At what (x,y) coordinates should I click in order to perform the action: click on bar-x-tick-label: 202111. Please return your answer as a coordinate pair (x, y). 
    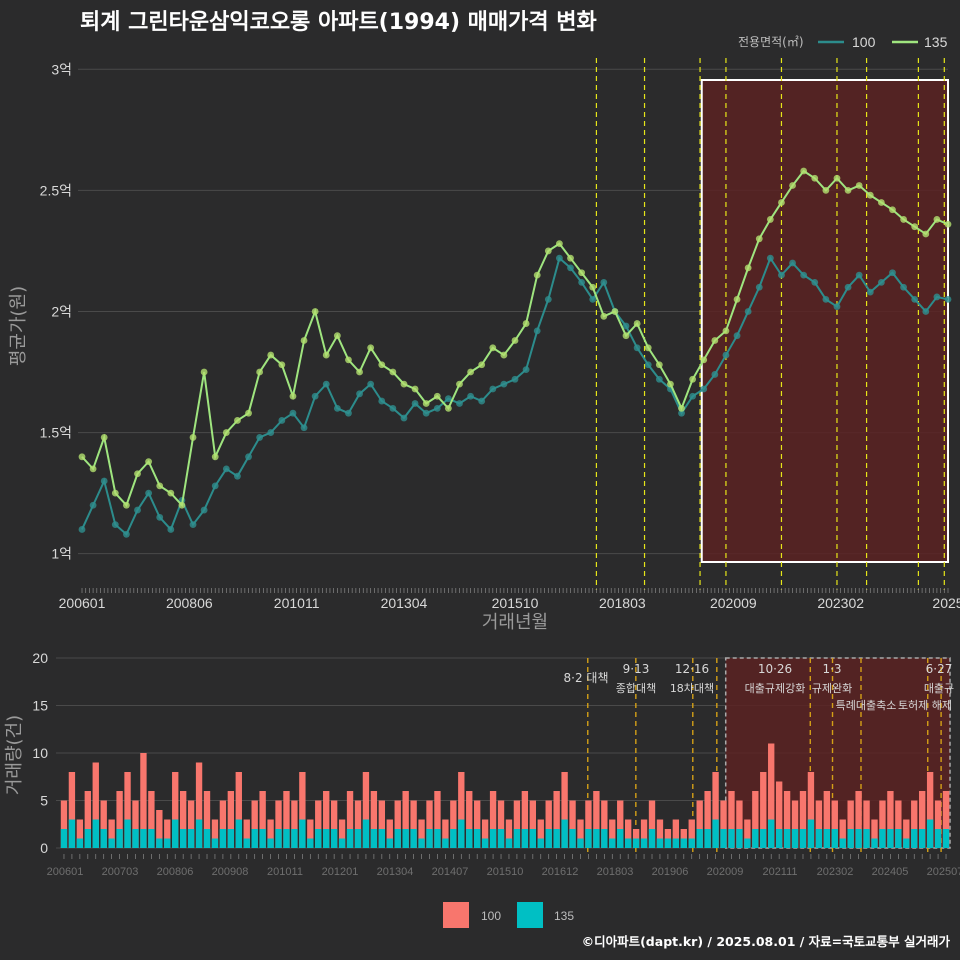
    Looking at the image, I should click on (779, 872).